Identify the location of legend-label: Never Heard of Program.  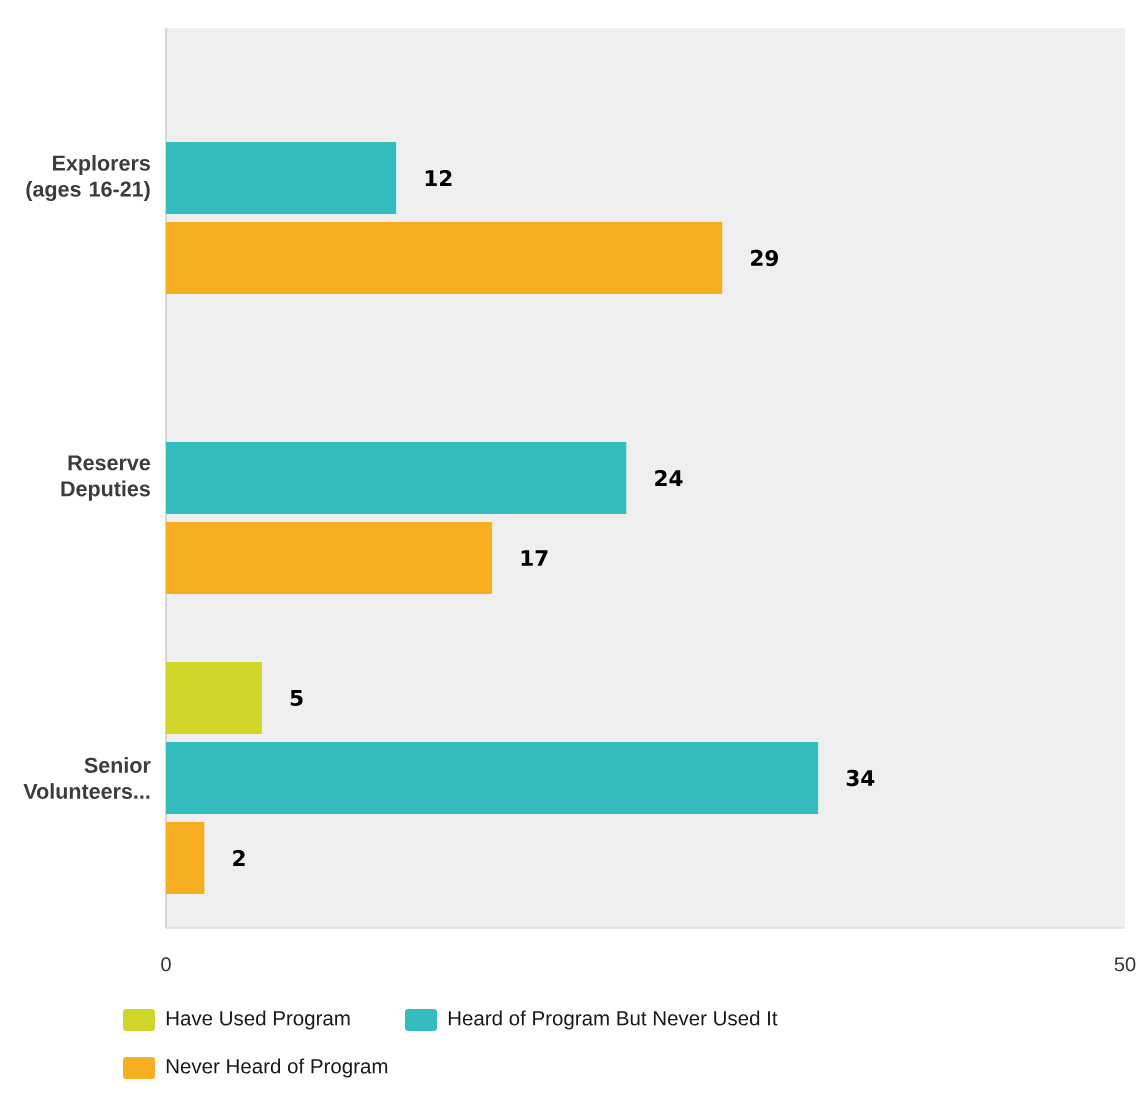
(277, 1068).